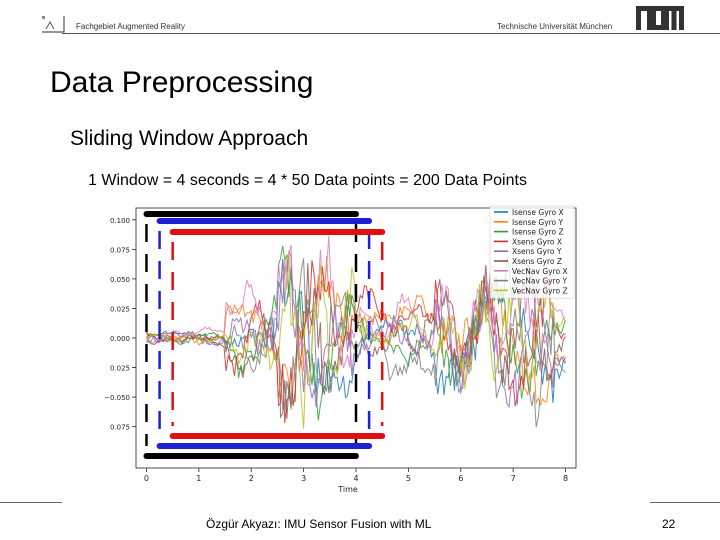  Describe the element at coordinates (251, 478) in the screenshot. I see `x-tick-label: 2` at that location.